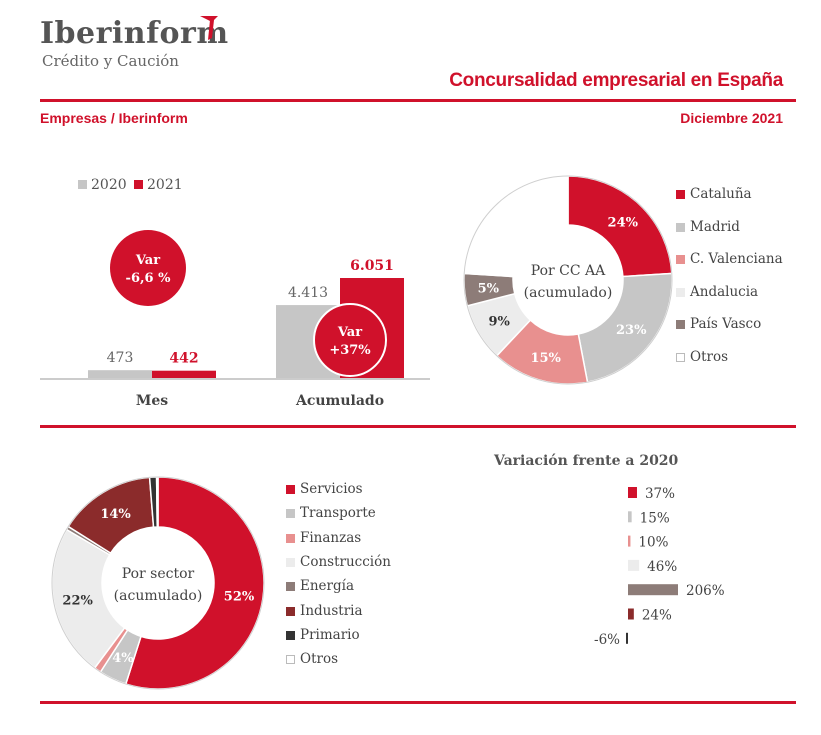 The width and height of the screenshot is (821, 735). Describe the element at coordinates (120, 374) in the screenshot. I see `bar-Mes-2020` at that location.